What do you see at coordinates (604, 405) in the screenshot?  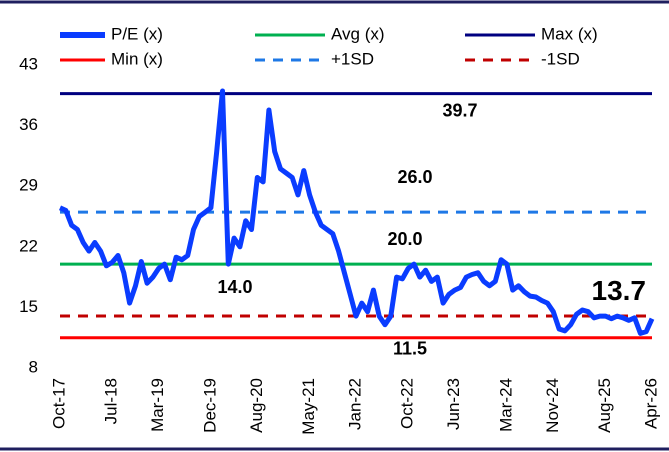 I see `x-tick-label: Aug-25` at bounding box center [604, 405].